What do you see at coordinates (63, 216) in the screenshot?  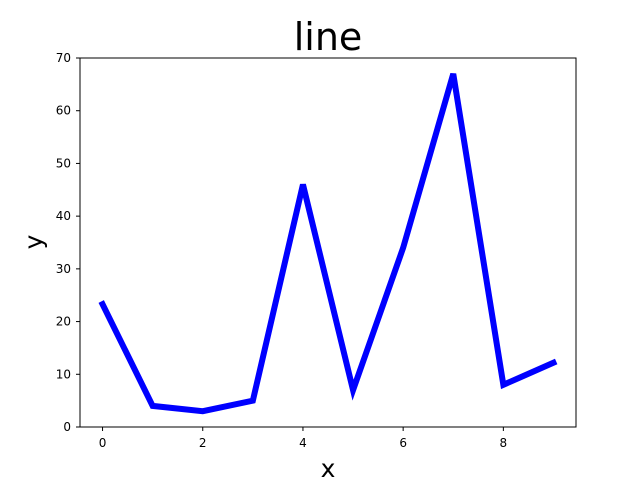 I see `y-tick-label: 40` at bounding box center [63, 216].